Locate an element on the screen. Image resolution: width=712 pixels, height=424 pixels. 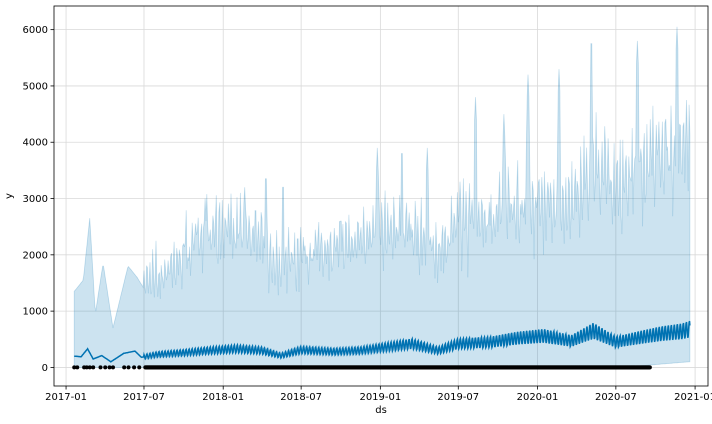
y-tick-label: 3000 is located at coordinates (35, 199).